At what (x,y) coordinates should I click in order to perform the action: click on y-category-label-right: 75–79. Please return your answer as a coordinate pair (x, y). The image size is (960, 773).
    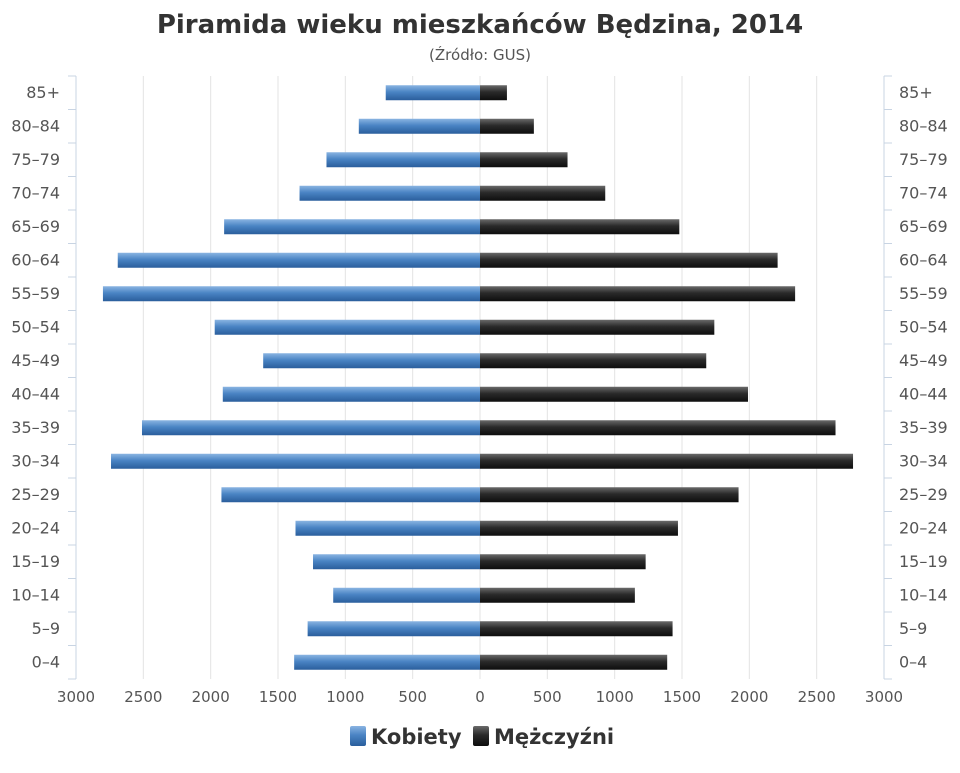
    Looking at the image, I should click on (923, 159).